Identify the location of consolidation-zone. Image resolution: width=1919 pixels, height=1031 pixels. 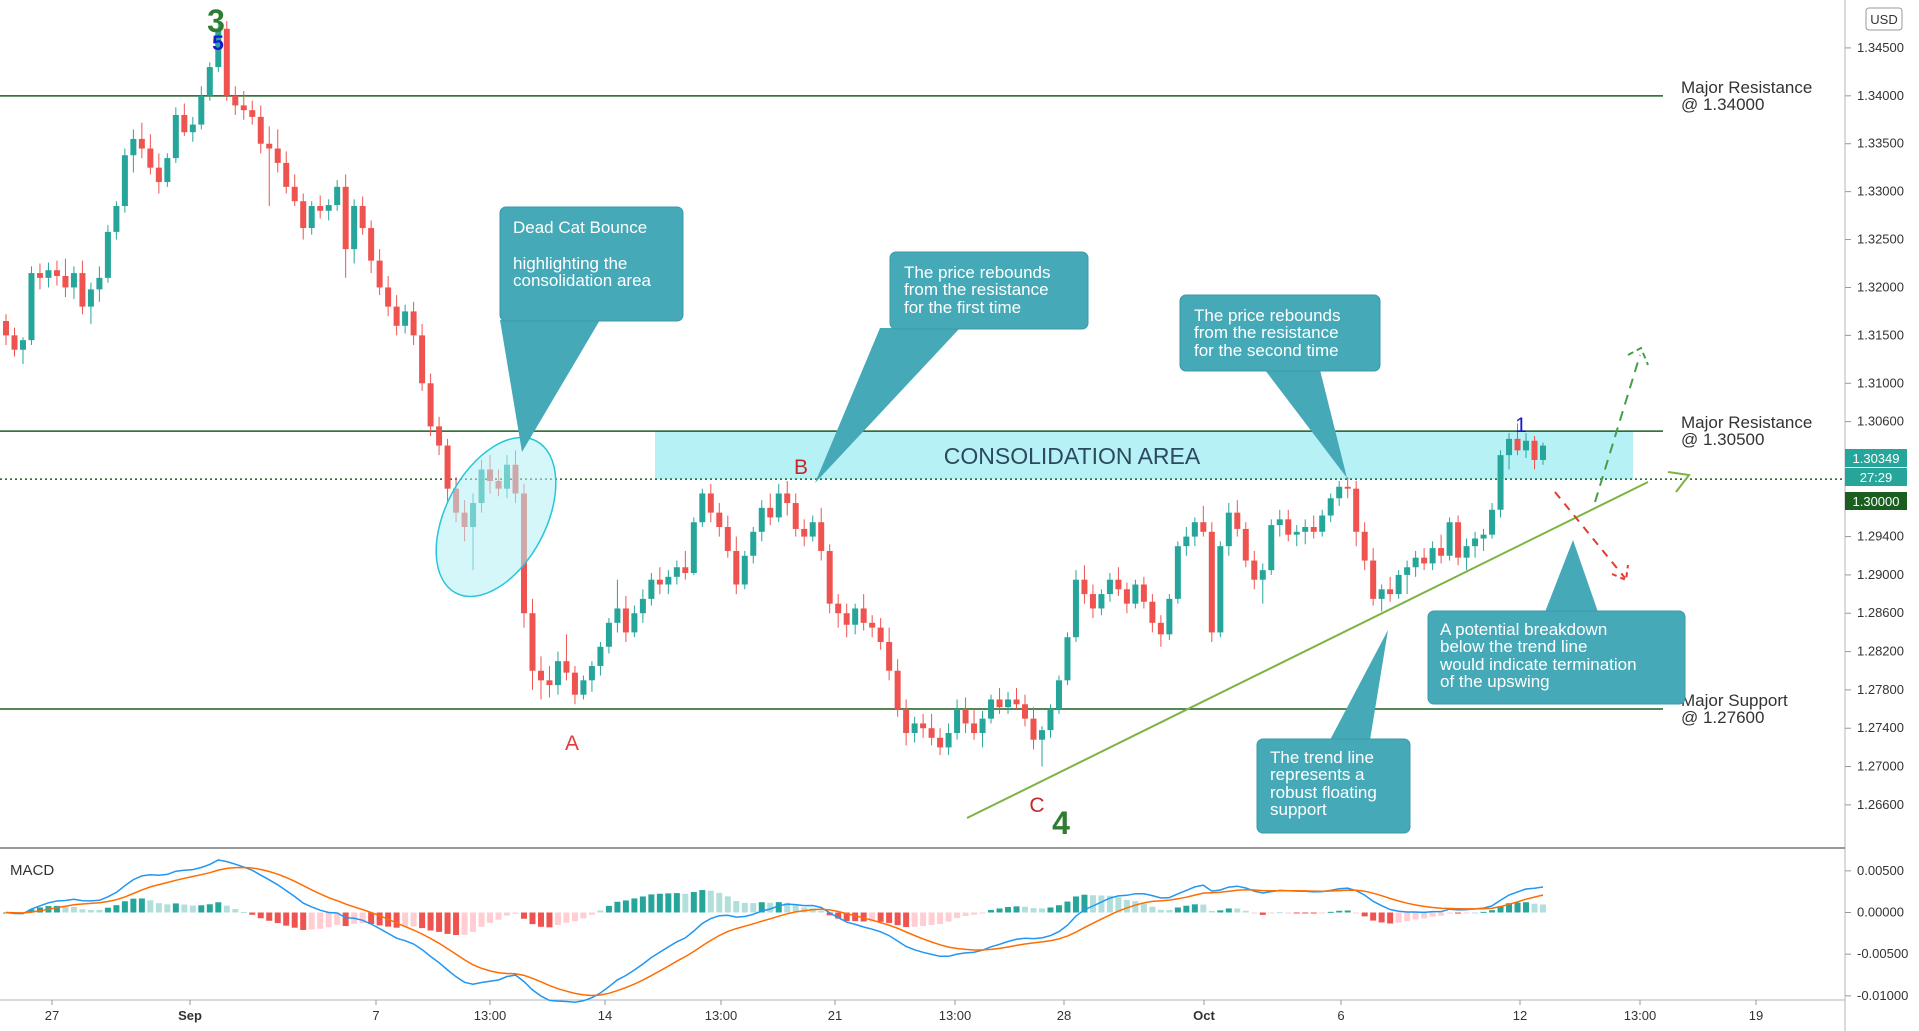
(1144, 455).